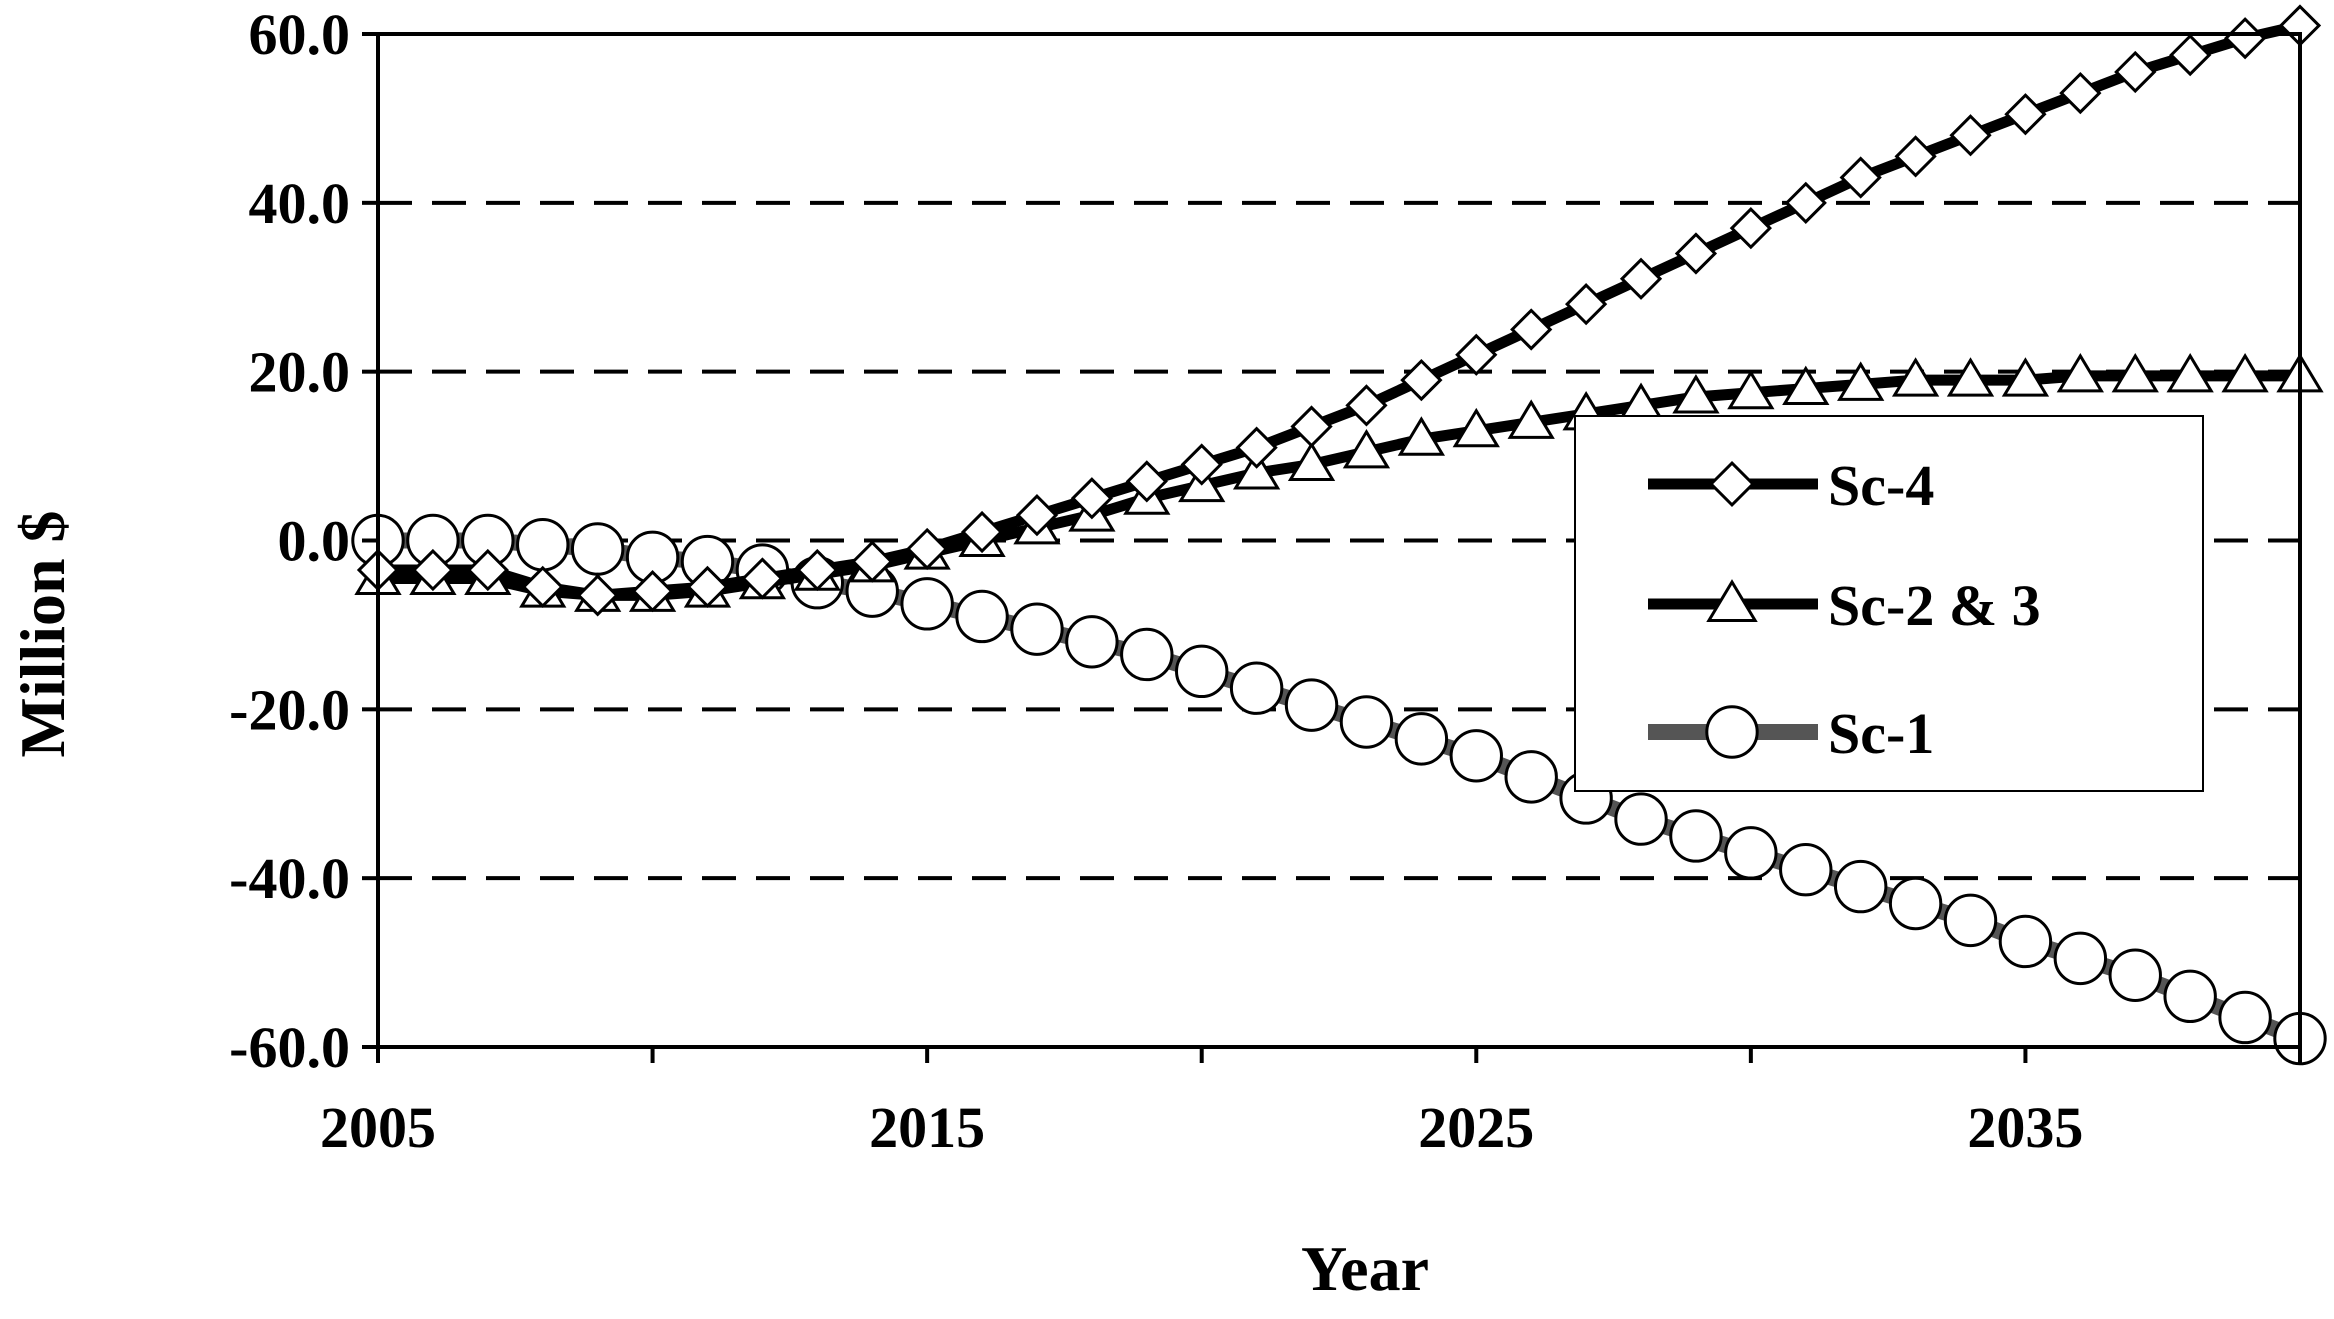  Describe the element at coordinates (1791, 733) in the screenshot. I see `legend-item: Sc-1` at that location.